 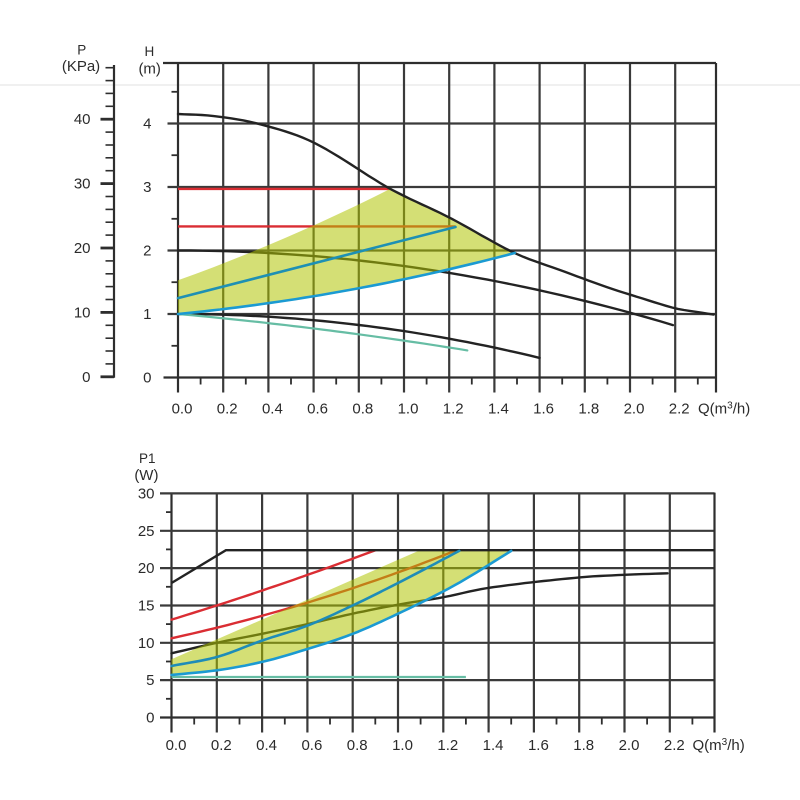 I want to click on svg-text: 40, so click(x=82, y=119).